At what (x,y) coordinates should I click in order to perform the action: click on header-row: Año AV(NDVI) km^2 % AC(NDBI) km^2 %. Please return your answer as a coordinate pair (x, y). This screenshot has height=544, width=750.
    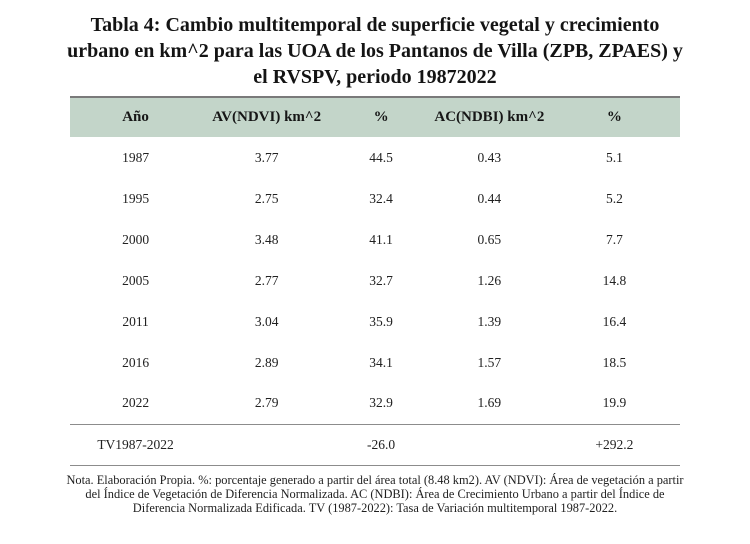
    Looking at the image, I should click on (375, 117).